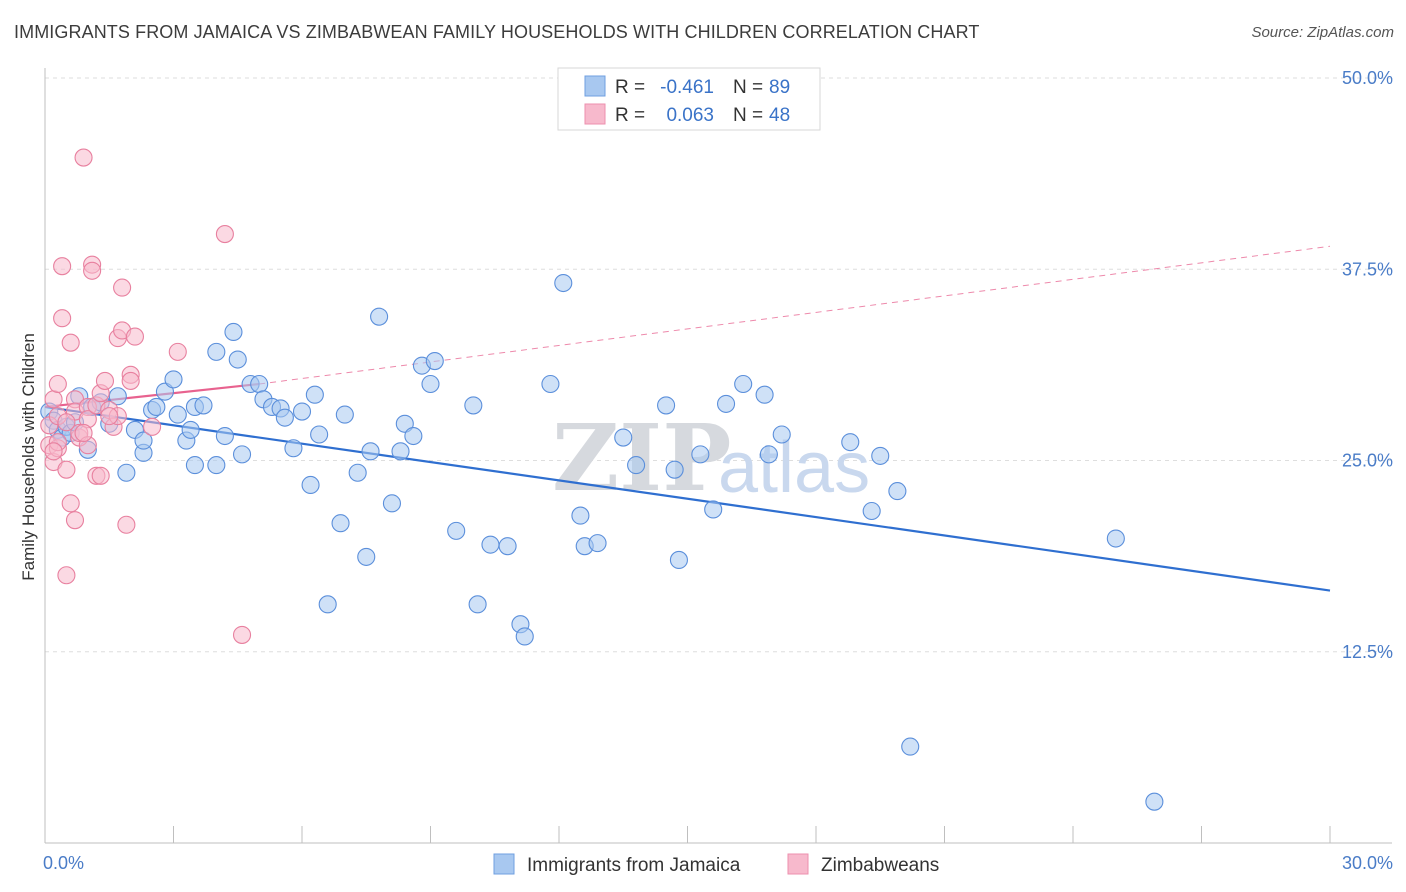 This screenshot has height=892, width=1406. Describe the element at coordinates (690, 115) in the screenshot. I see `legend-r-value: 0.063` at that location.